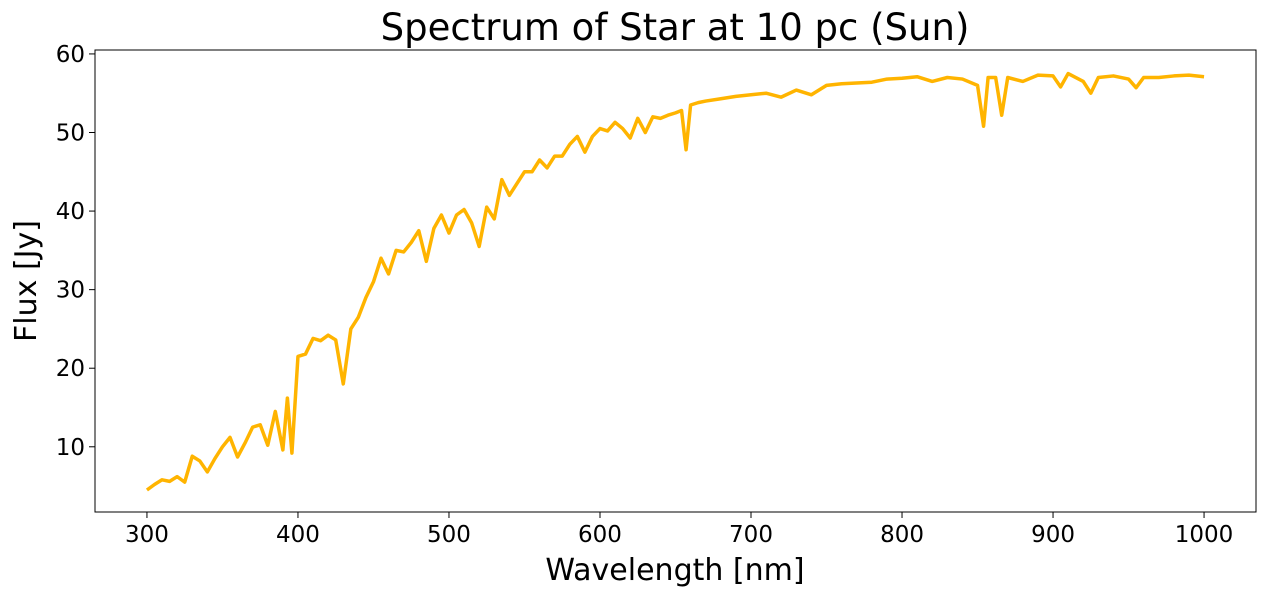 The height and width of the screenshot is (598, 1266). What do you see at coordinates (70, 291) in the screenshot?
I see `y-tick-label: 30` at bounding box center [70, 291].